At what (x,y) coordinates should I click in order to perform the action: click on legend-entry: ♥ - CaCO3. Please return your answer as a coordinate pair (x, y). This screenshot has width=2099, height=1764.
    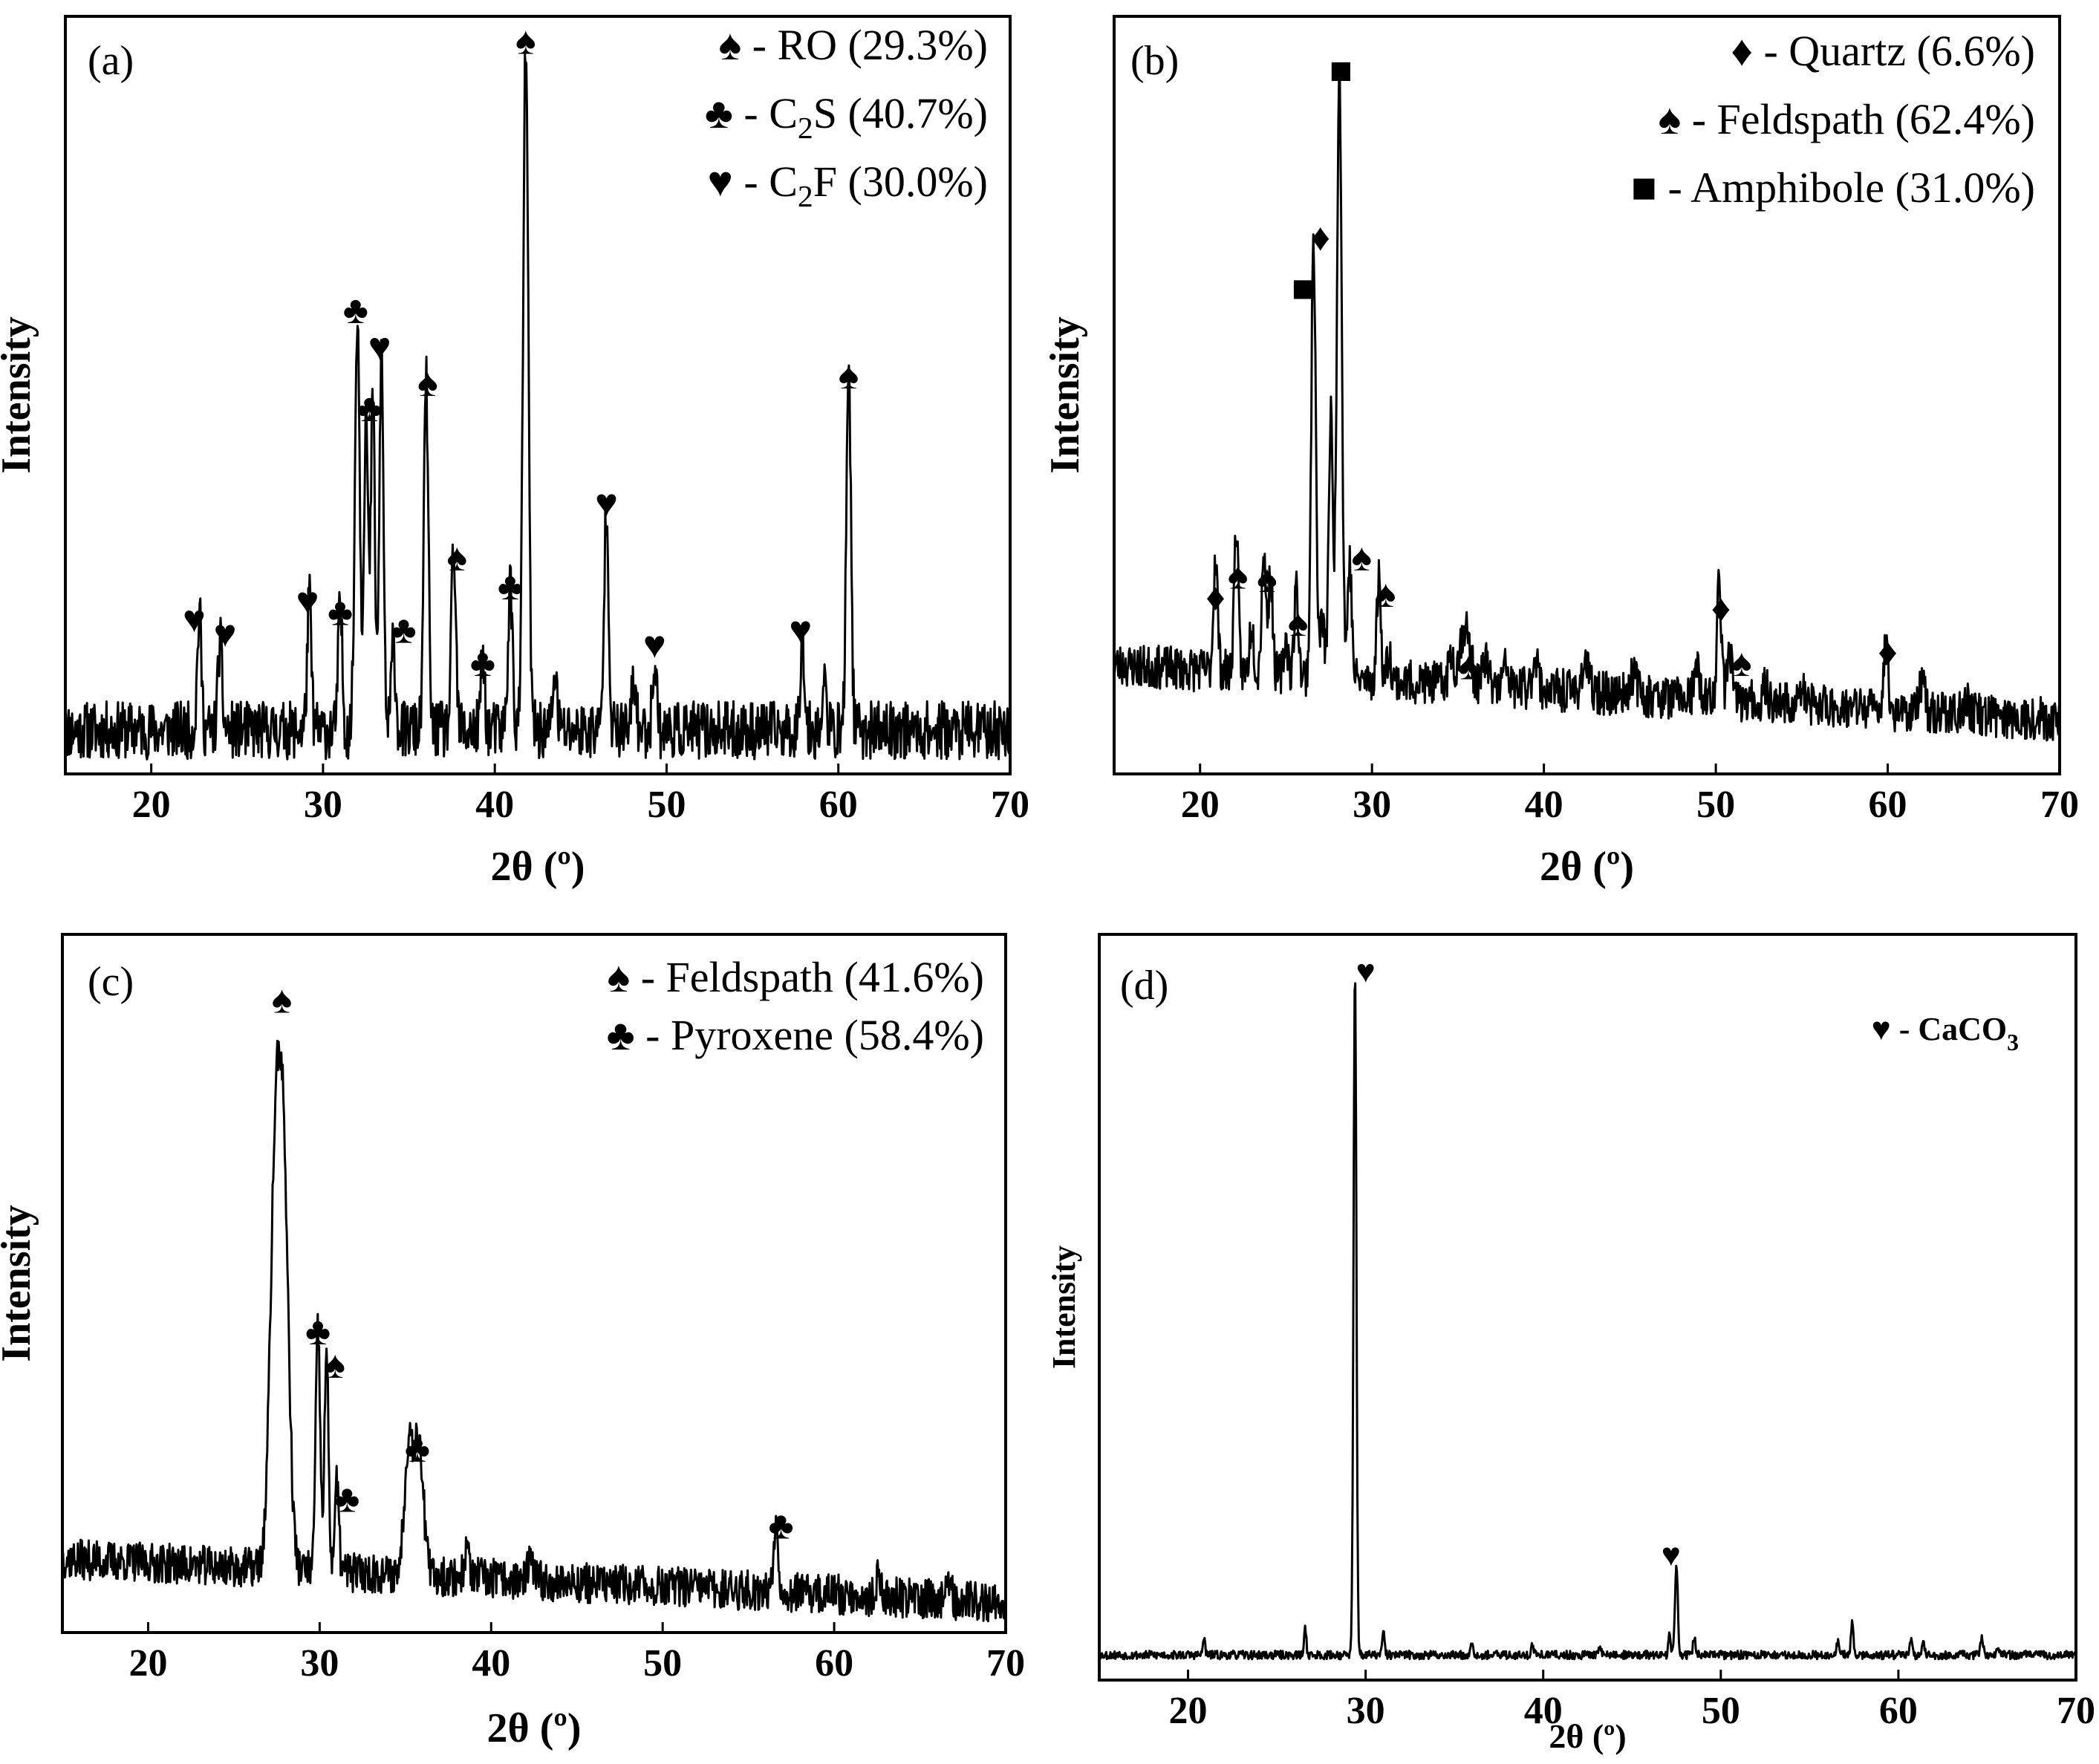
    Looking at the image, I should click on (1945, 1033).